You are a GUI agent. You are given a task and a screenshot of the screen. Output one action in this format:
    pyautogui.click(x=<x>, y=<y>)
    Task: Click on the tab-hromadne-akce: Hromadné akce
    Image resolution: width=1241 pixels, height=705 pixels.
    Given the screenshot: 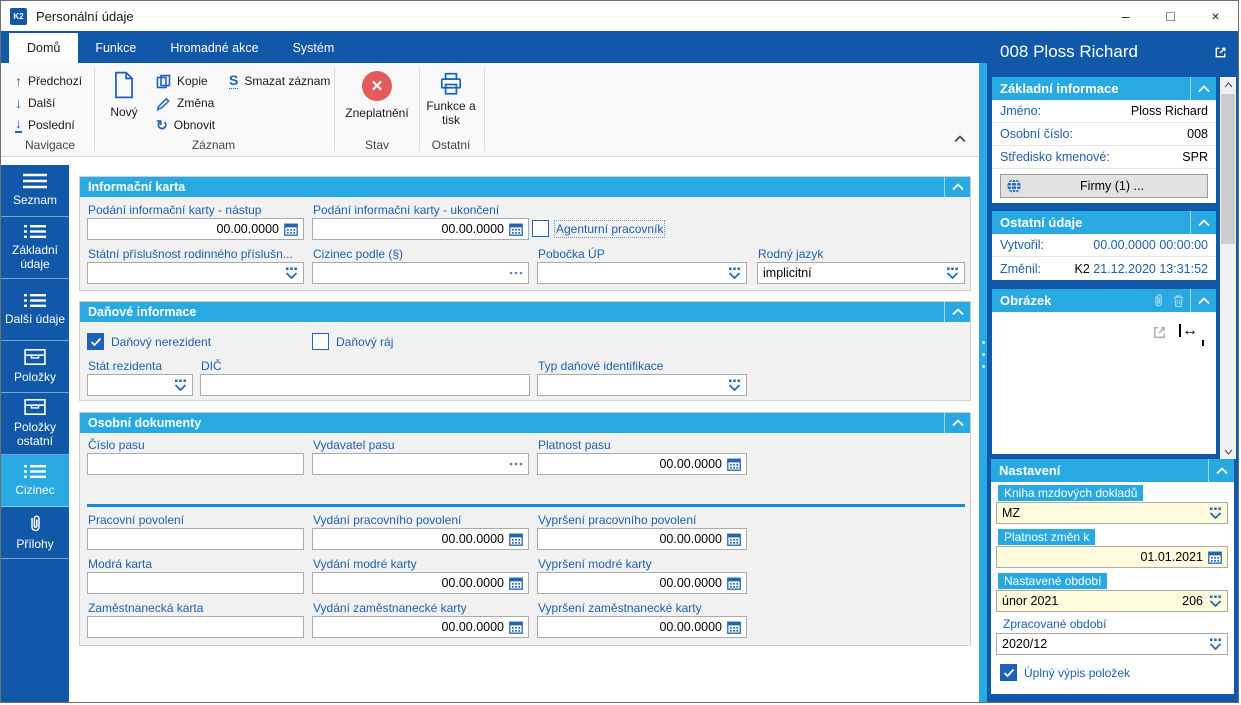 What is the action you would take?
    pyautogui.click(x=214, y=48)
    